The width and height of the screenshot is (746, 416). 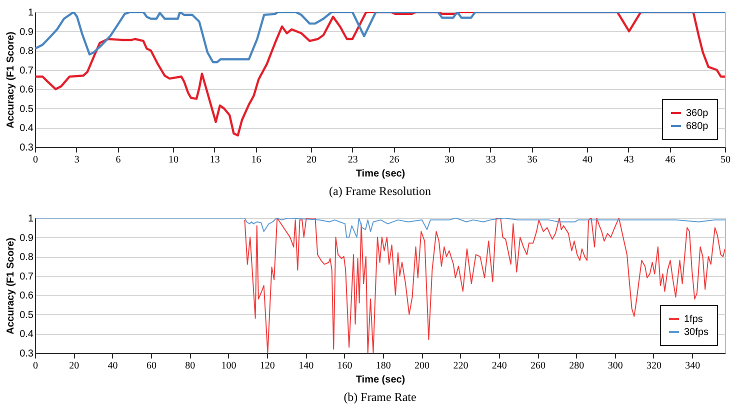 I want to click on legend-label: 30fps, so click(x=696, y=332).